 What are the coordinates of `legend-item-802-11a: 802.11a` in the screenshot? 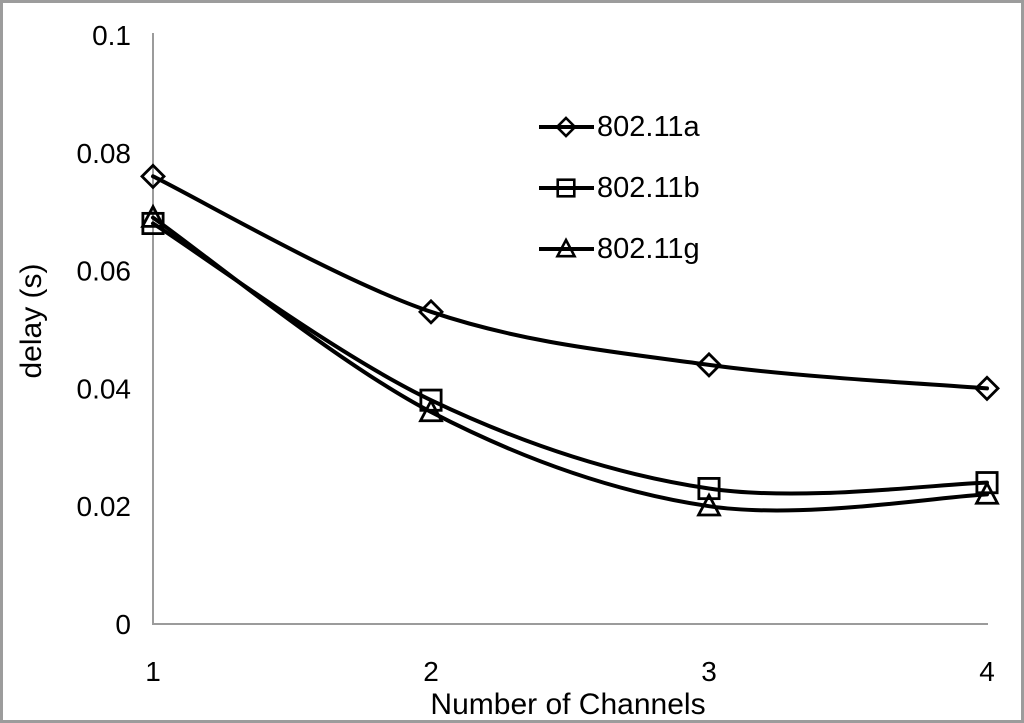 It's located at (619, 127).